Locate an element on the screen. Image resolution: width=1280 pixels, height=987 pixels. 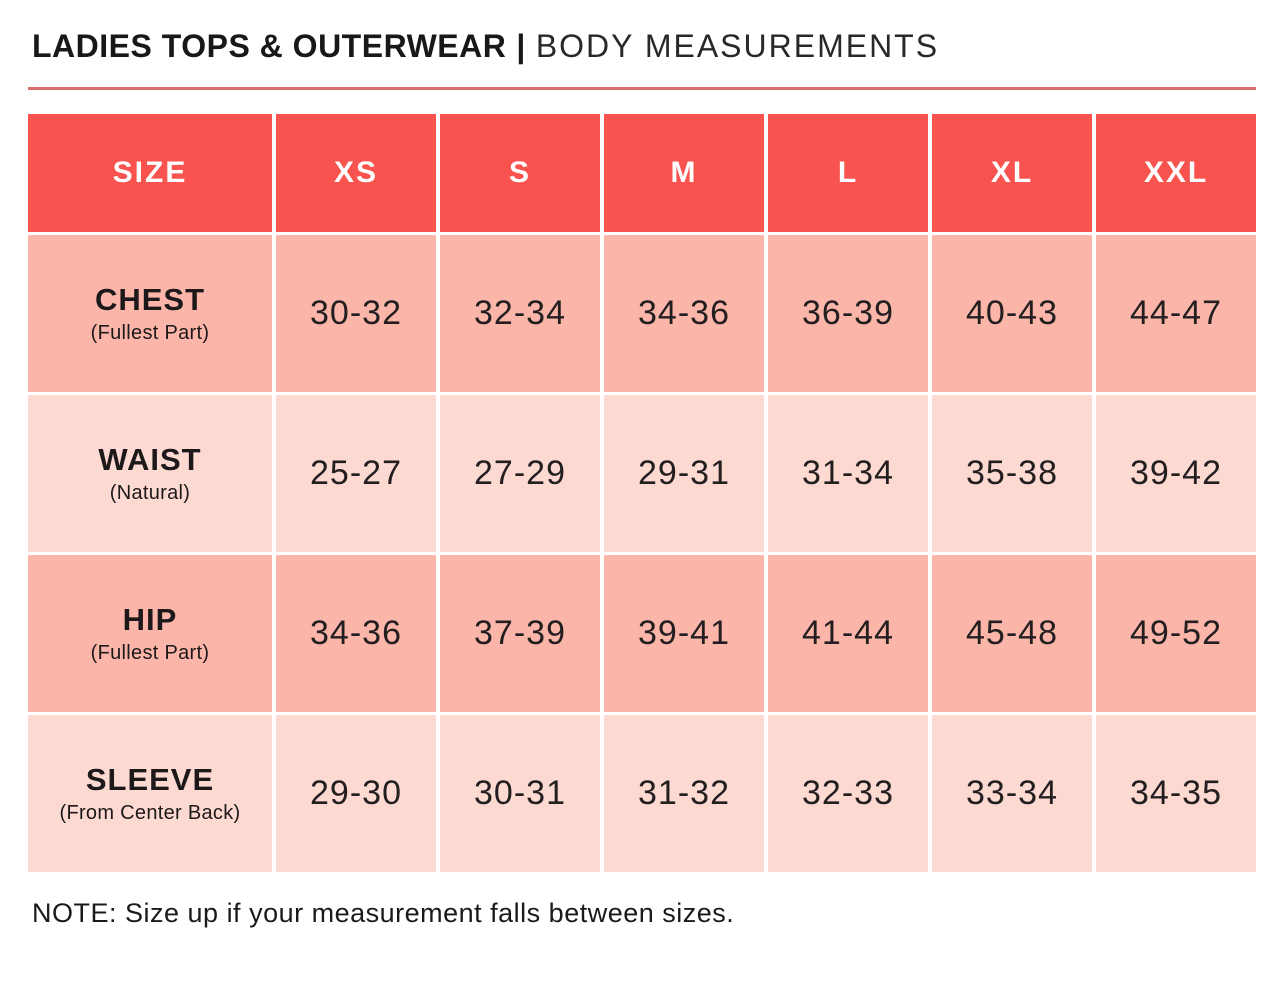
row-label-chest: CHEST is located at coordinates (150, 300).